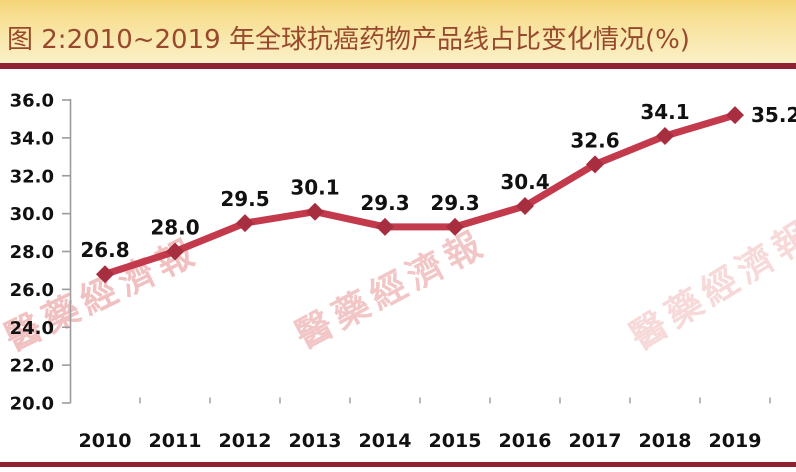 The width and height of the screenshot is (796, 472). What do you see at coordinates (32, 138) in the screenshot?
I see `y-axis-label: 34.0` at bounding box center [32, 138].